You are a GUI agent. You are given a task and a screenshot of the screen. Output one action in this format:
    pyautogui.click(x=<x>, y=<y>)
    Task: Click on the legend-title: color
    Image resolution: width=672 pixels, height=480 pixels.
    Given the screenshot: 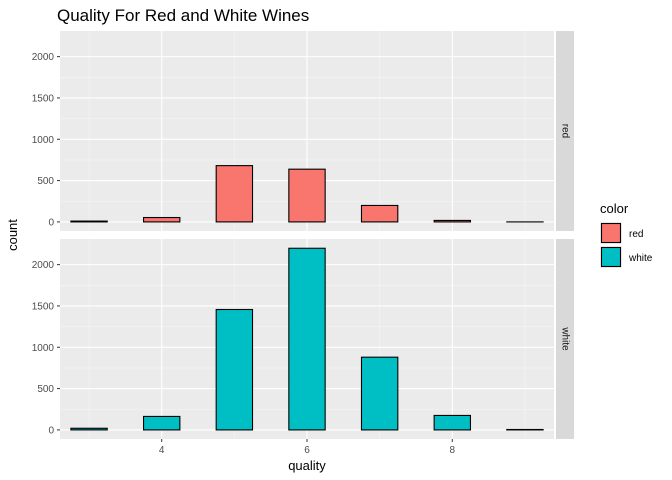 What is the action you would take?
    pyautogui.click(x=614, y=208)
    